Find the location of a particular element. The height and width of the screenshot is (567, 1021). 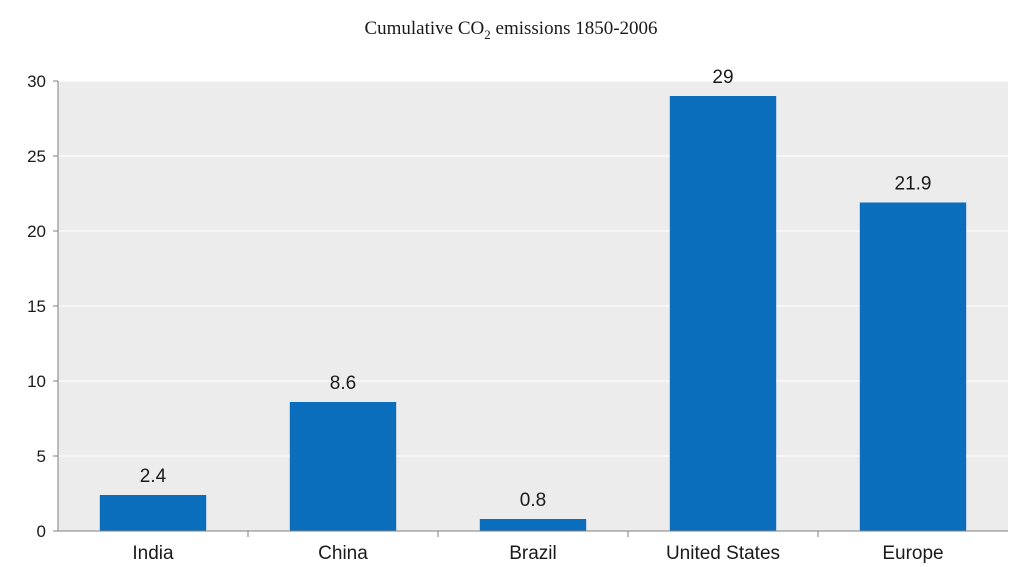

category-labels: India China Brazil United States Europe is located at coordinates (537, 553).